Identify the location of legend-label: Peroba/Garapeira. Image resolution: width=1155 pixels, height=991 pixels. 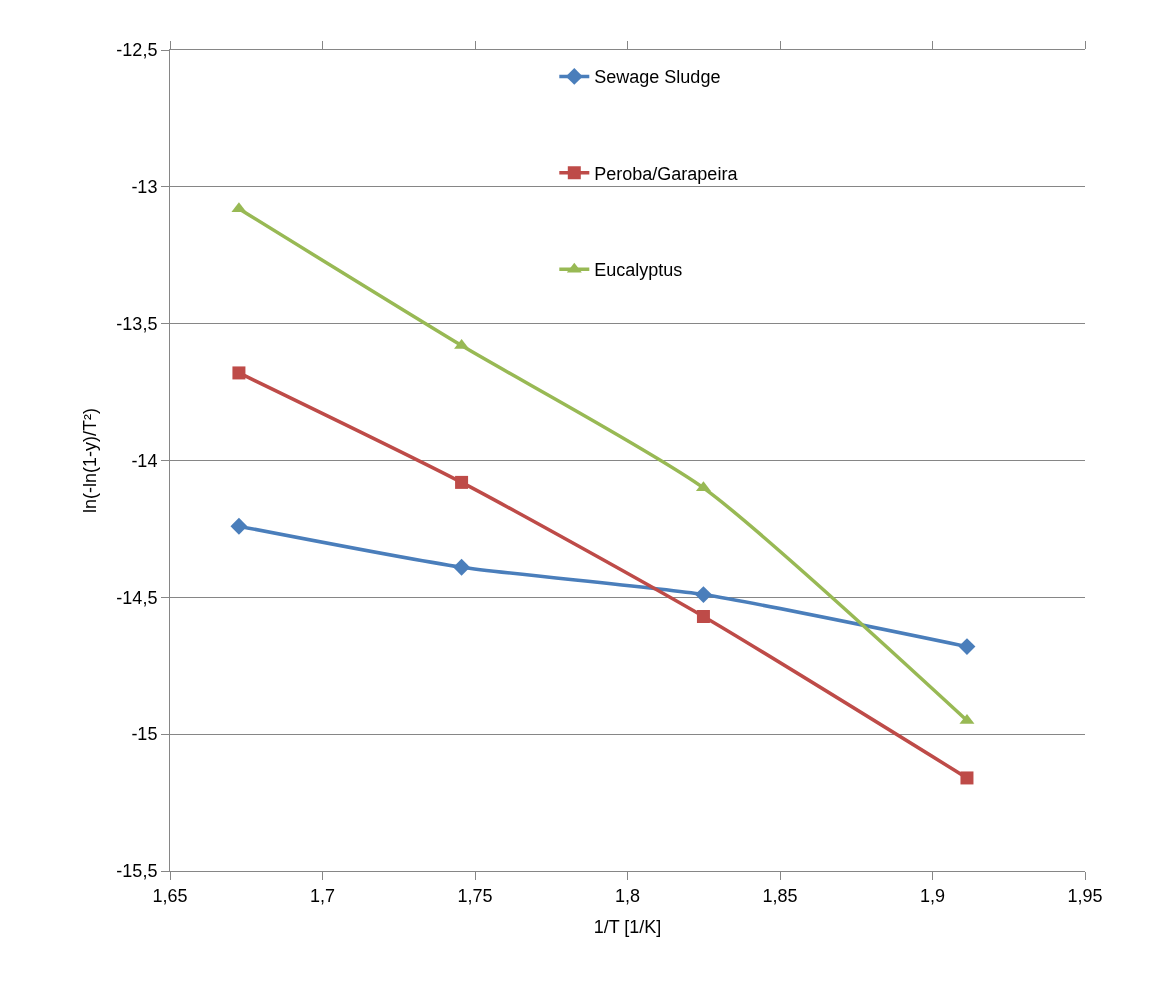
(666, 173).